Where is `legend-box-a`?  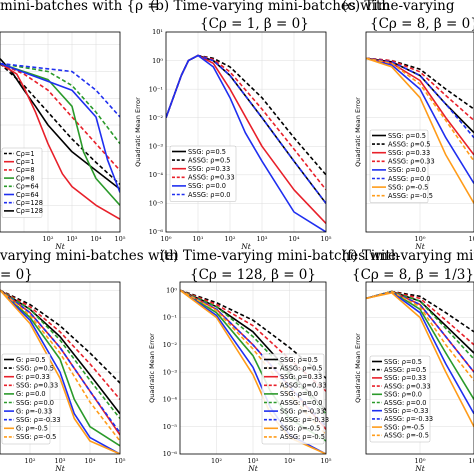 legend-box-a is located at coordinates (22, 182).